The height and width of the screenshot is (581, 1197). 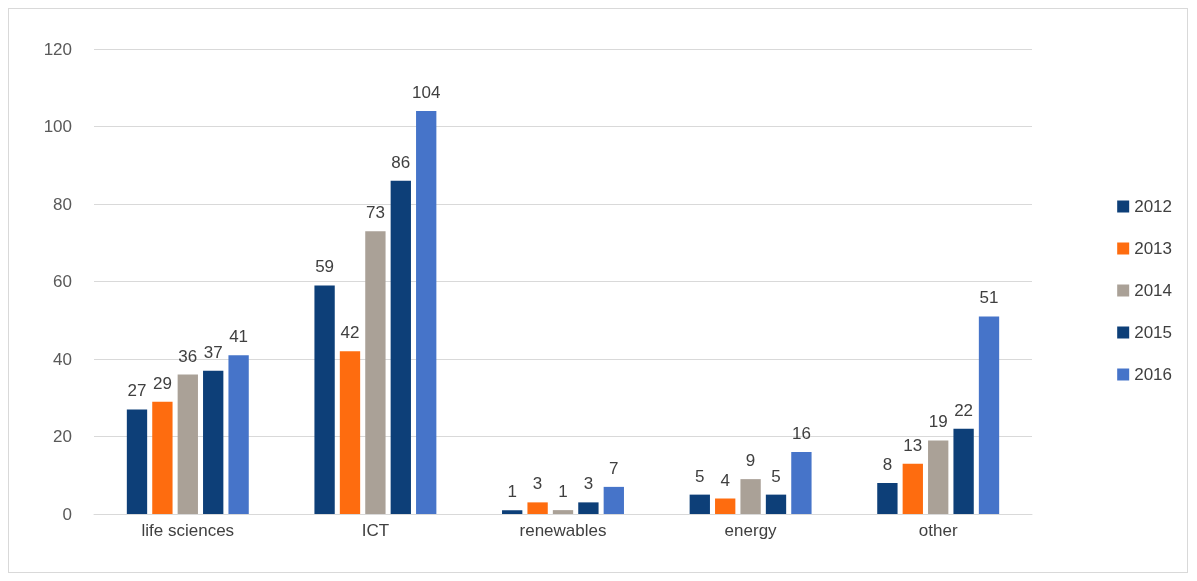 What do you see at coordinates (750, 461) in the screenshot?
I see `data-label: 9` at bounding box center [750, 461].